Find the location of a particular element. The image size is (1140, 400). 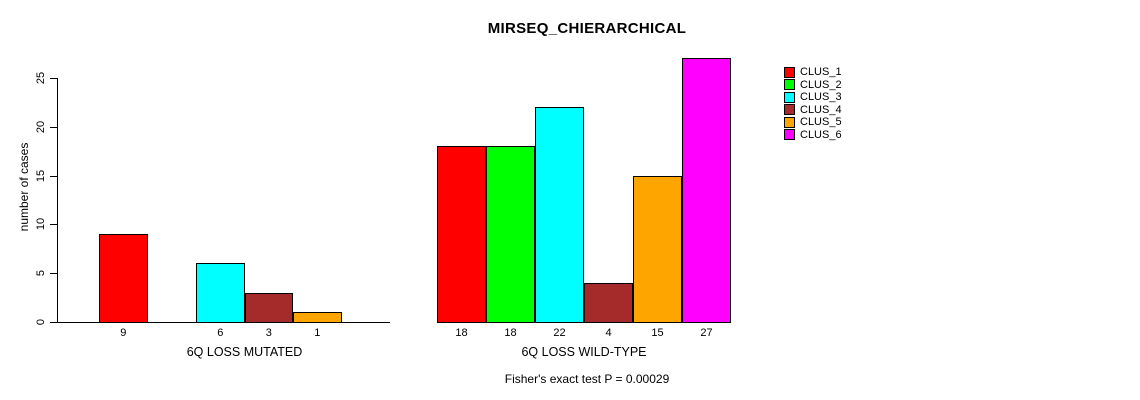

x-group-label-mutated: 6Q LOSS MUTATED is located at coordinates (244, 352).